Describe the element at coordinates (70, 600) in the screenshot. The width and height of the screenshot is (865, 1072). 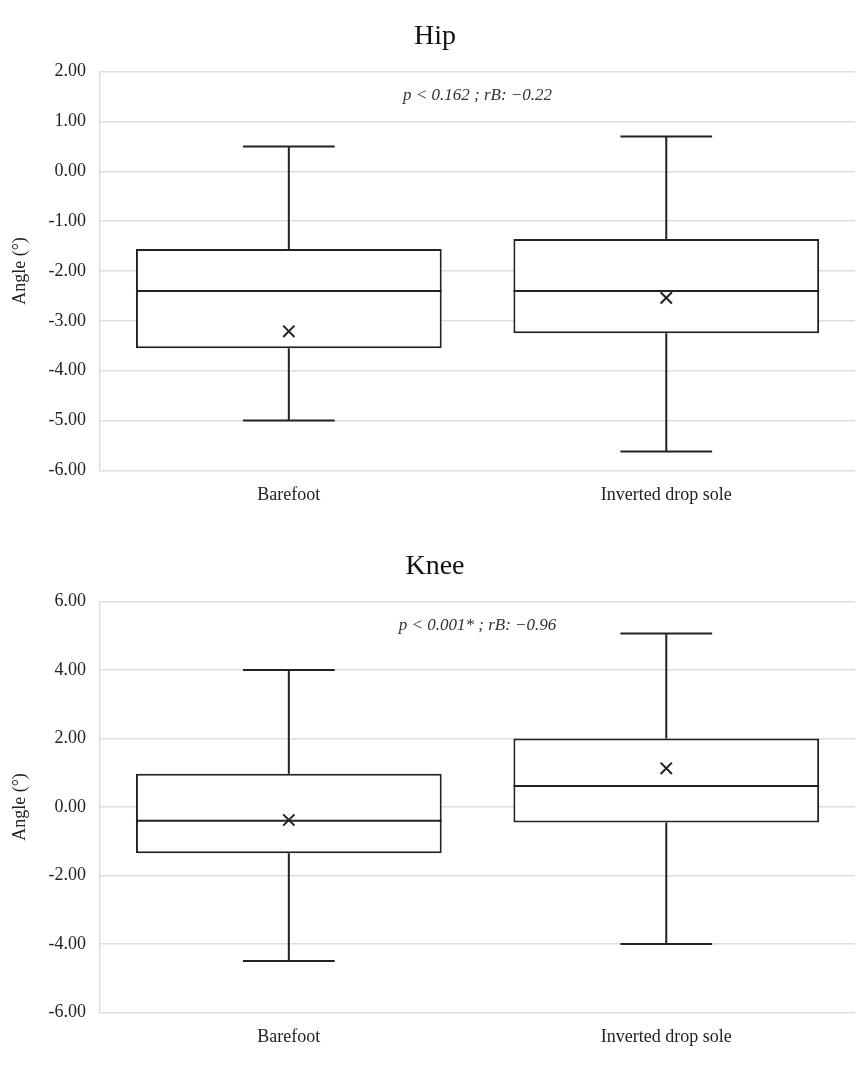
I see `y-tick-label: 6.00` at that location.